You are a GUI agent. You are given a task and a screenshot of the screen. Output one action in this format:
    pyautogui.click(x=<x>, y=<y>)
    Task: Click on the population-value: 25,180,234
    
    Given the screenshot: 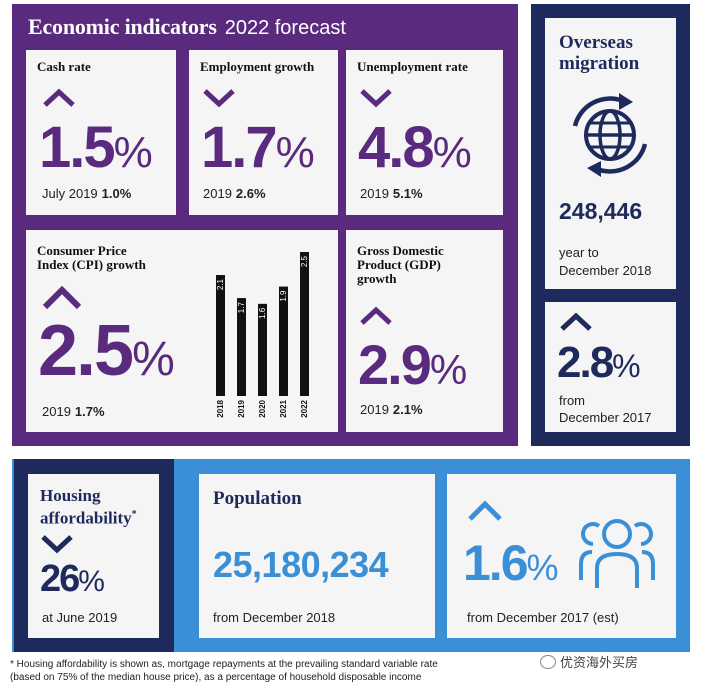 What is the action you would take?
    pyautogui.click(x=301, y=564)
    